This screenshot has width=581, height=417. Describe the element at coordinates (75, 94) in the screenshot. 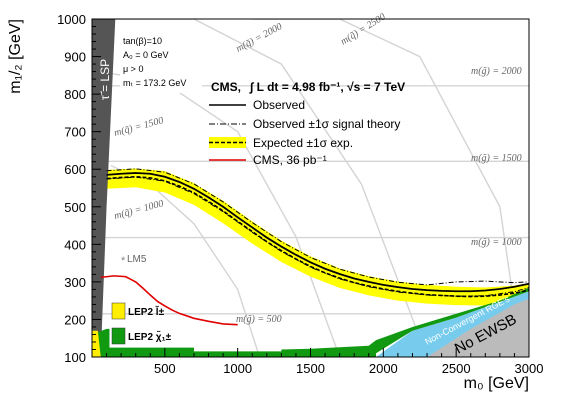

I see `y-tick-label-800: 800` at that location.